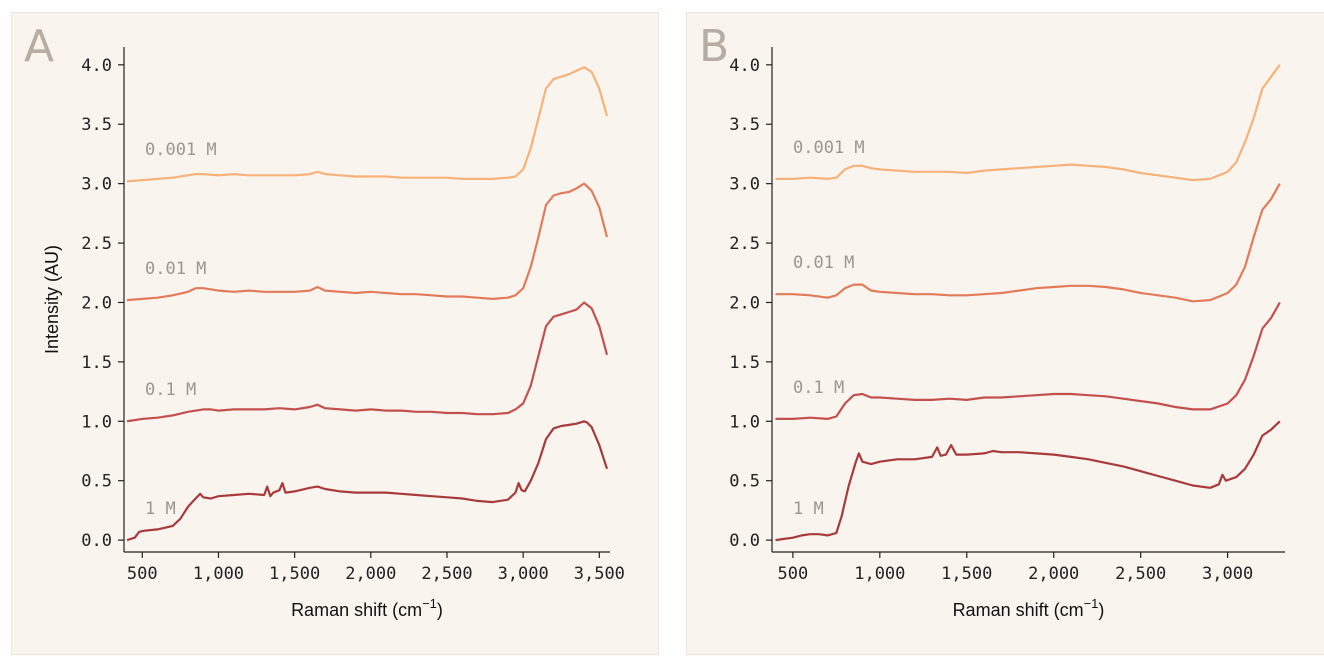  I want to click on panel-label: B, so click(714, 46).